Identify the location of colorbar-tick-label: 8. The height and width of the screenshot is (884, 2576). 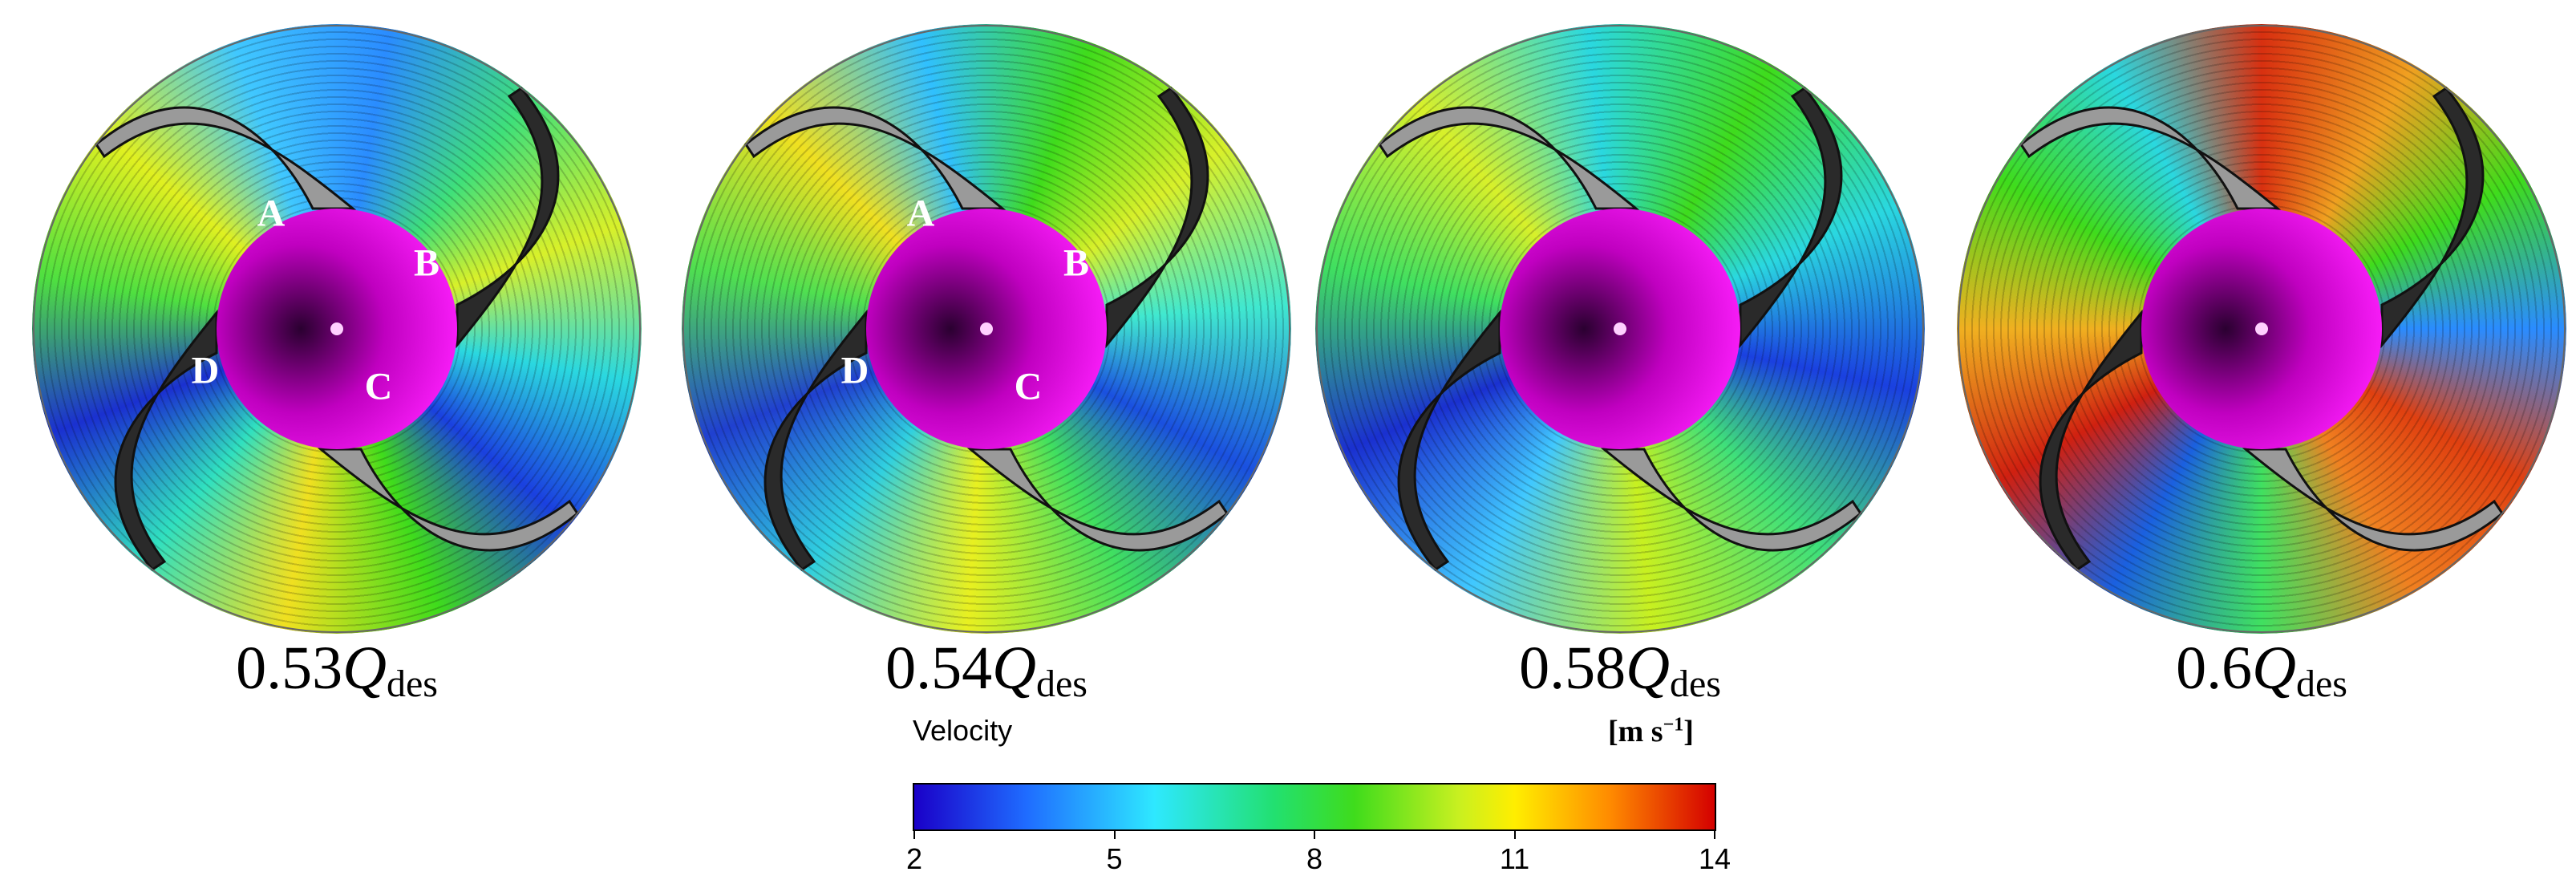
(1314, 858).